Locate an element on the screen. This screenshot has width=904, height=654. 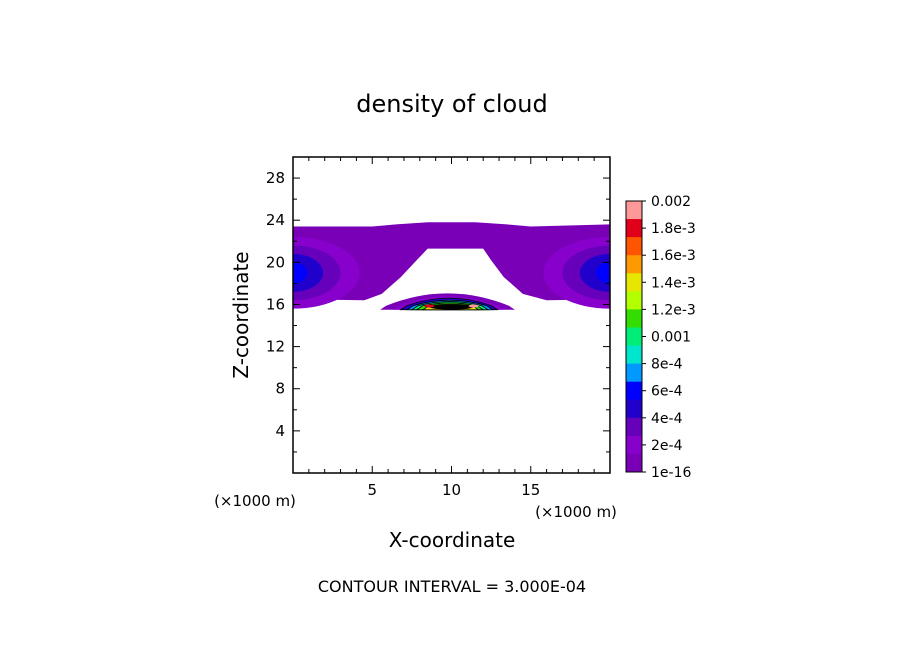
colorbar-label: 1.6e-3 is located at coordinates (673, 256).